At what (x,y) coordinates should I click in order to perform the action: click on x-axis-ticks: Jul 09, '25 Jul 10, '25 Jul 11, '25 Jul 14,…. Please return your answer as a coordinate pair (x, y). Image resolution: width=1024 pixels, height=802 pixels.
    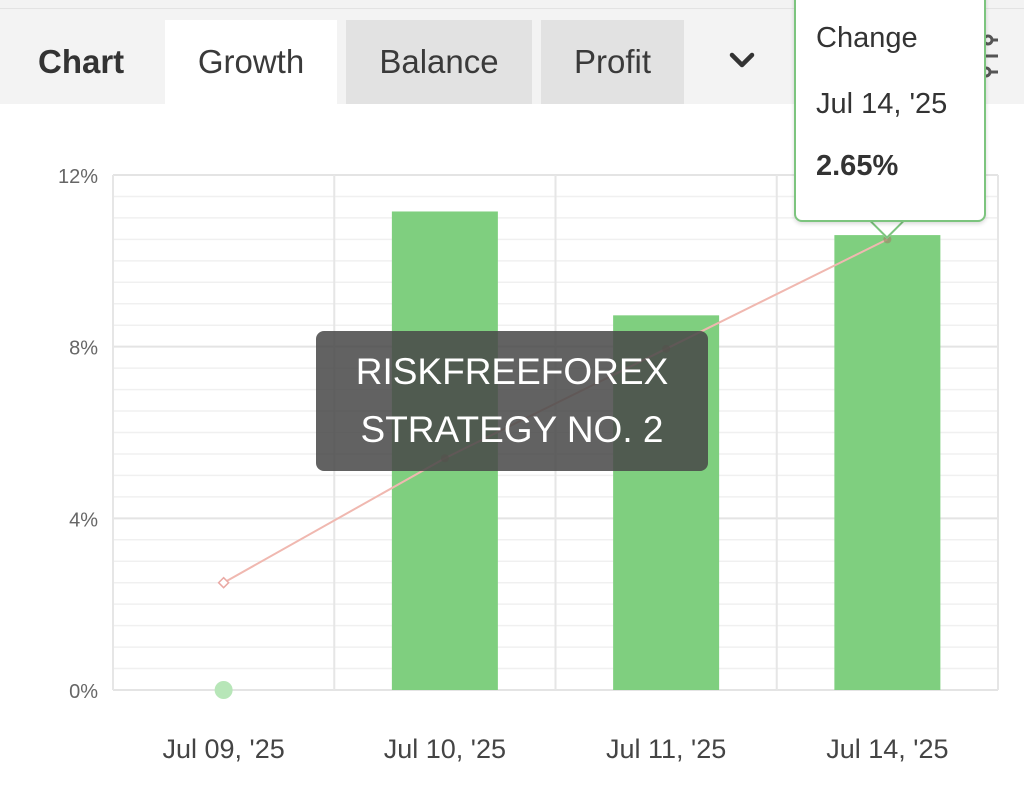
    Looking at the image, I should click on (556, 749).